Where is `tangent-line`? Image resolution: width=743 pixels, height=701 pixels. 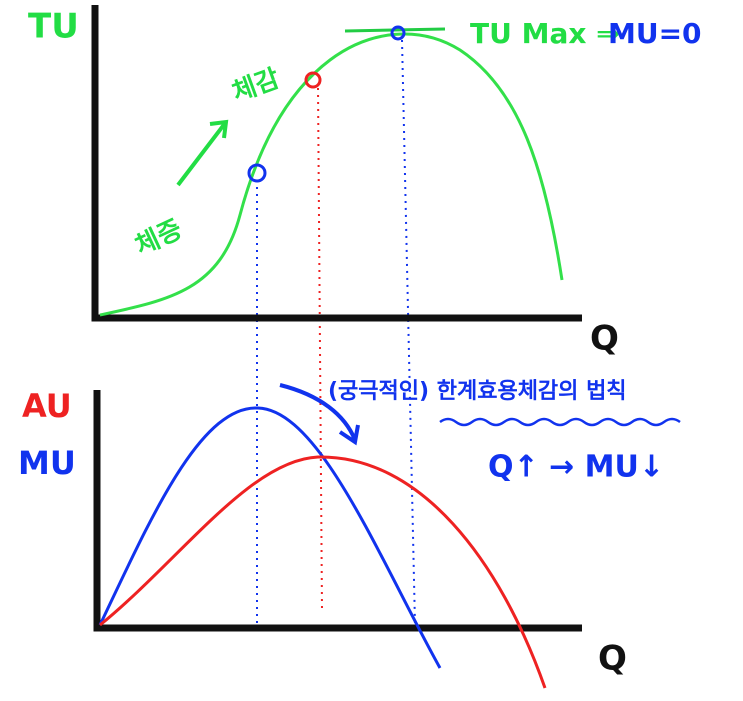
tangent-line is located at coordinates (395, 30).